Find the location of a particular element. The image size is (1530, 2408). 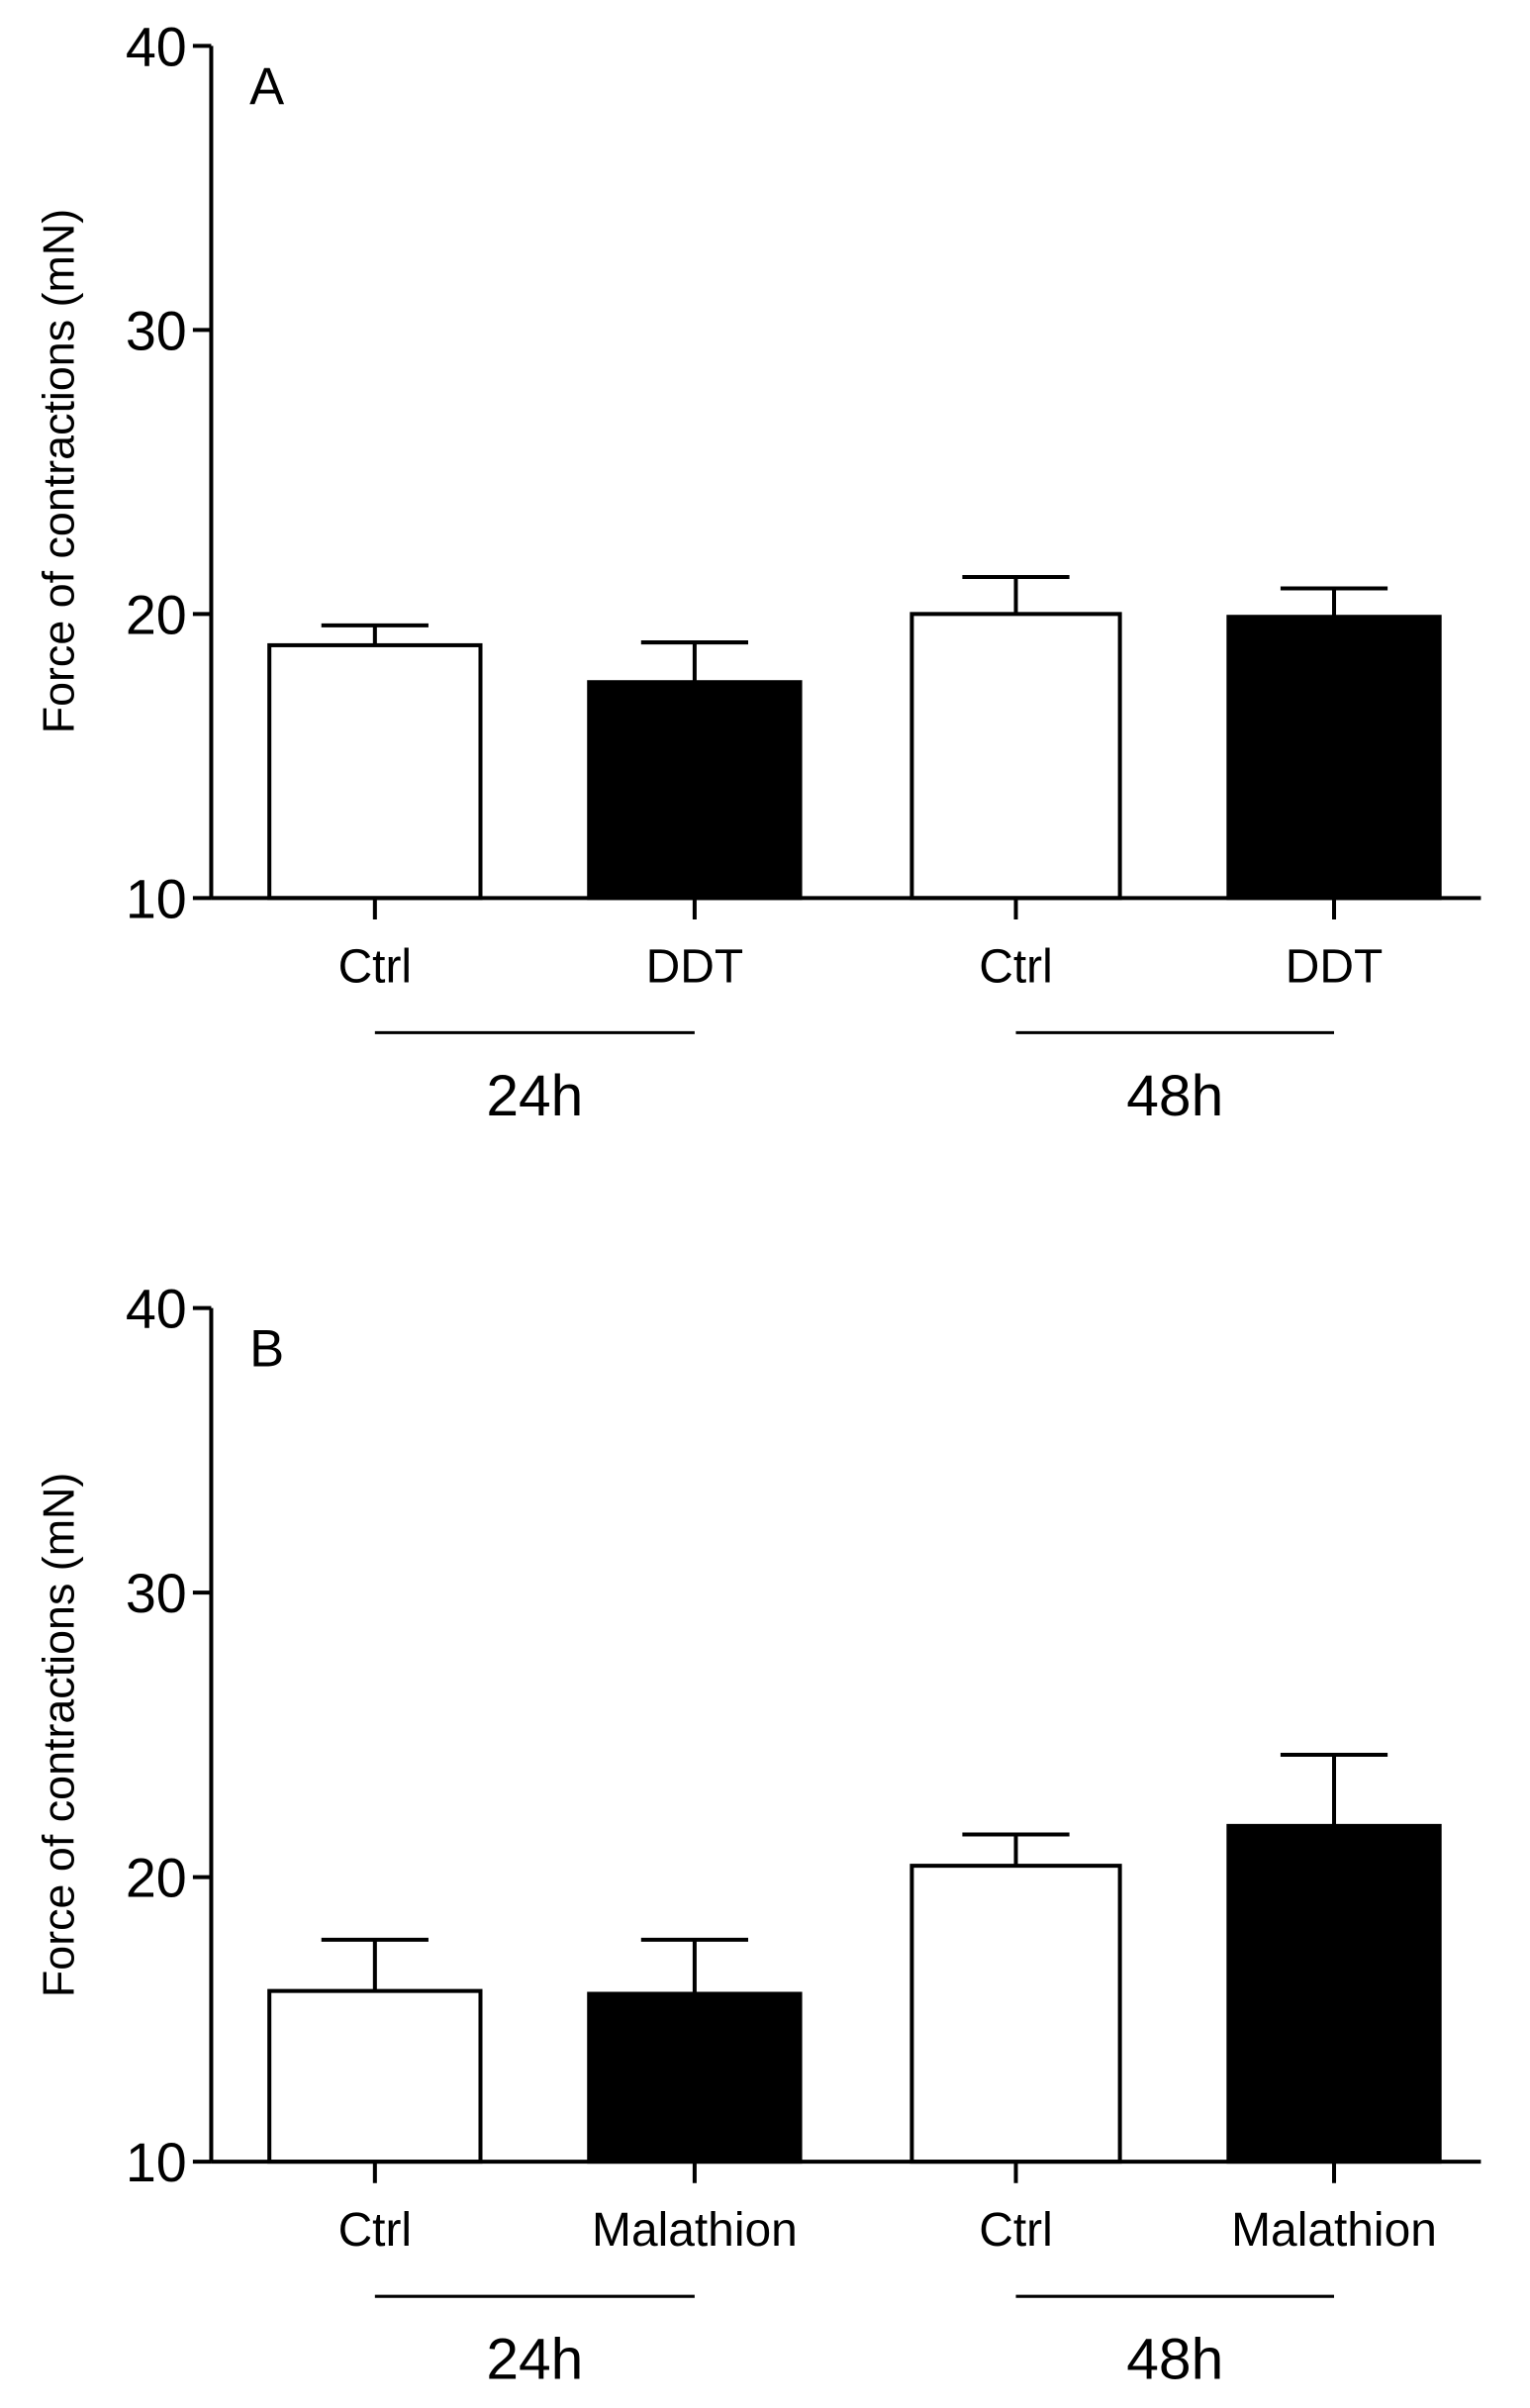

panel-label: B is located at coordinates (266, 1348).